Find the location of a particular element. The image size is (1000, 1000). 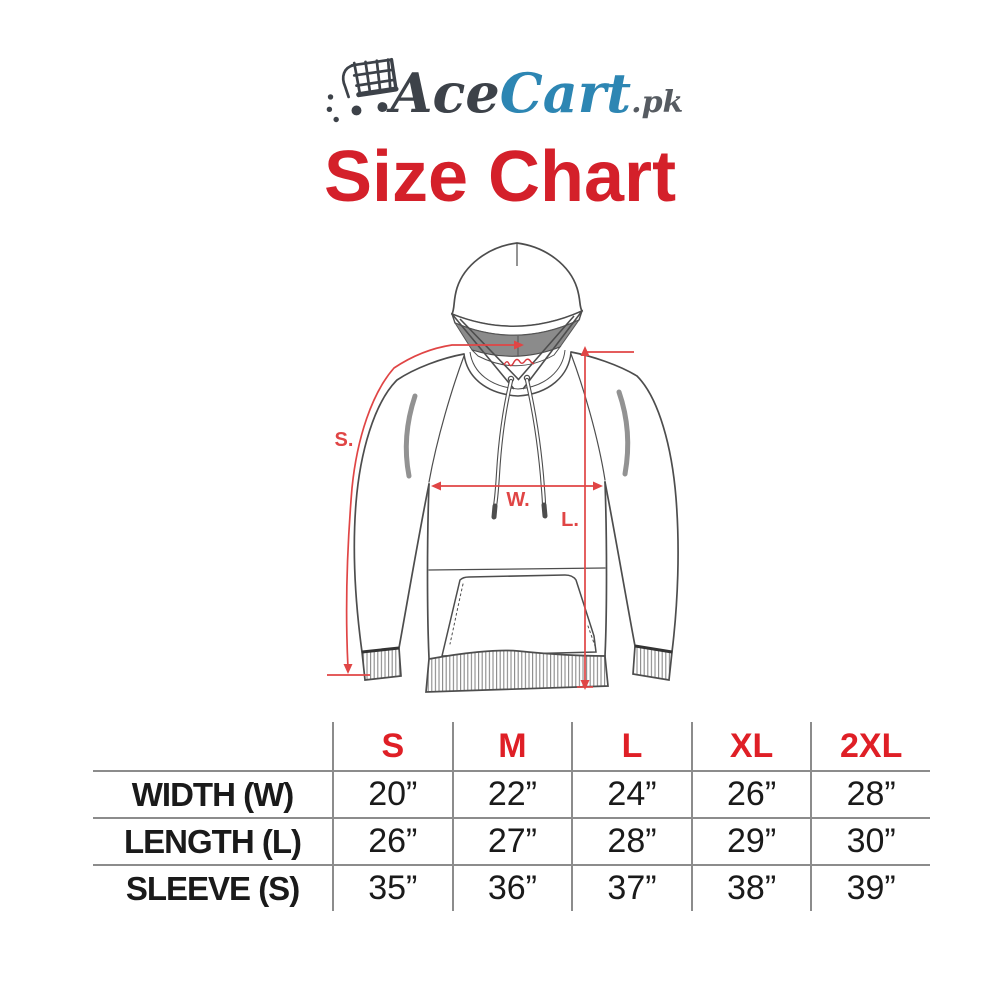

sleeve-xl: 38” is located at coordinates (750, 887).